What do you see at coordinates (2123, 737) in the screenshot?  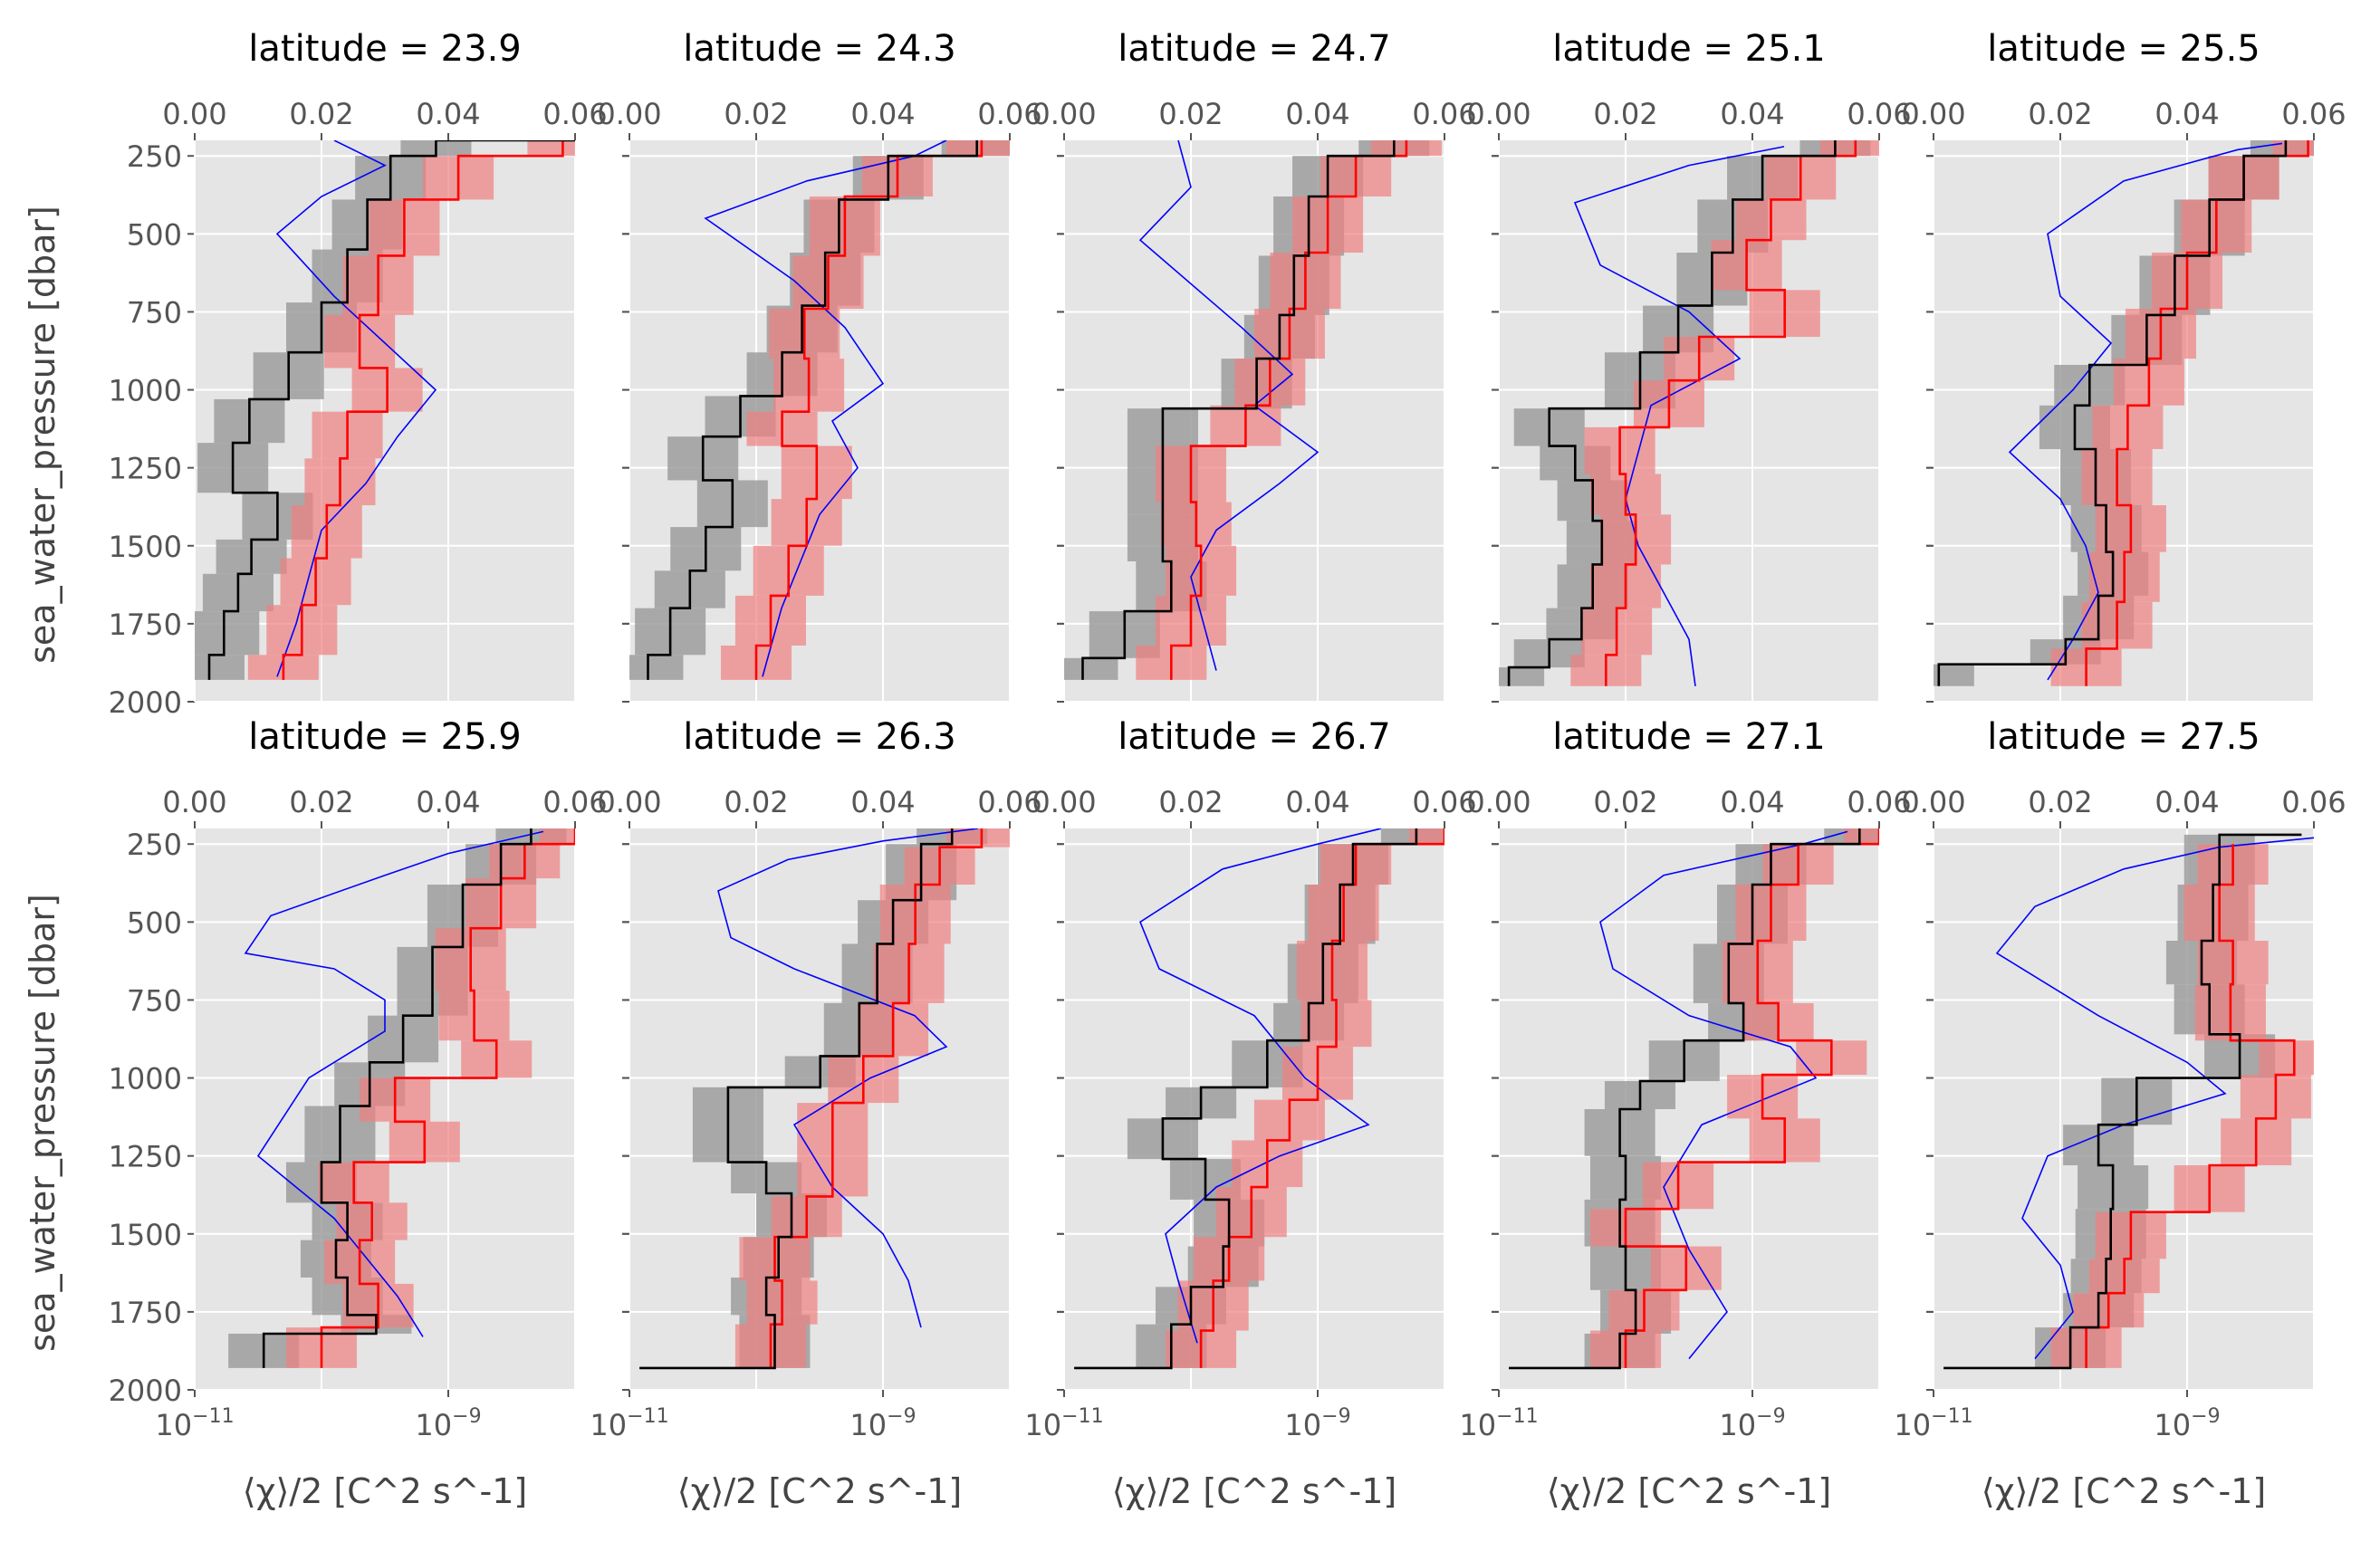 I see `panel-title: latitude = 27.5` at bounding box center [2123, 737].